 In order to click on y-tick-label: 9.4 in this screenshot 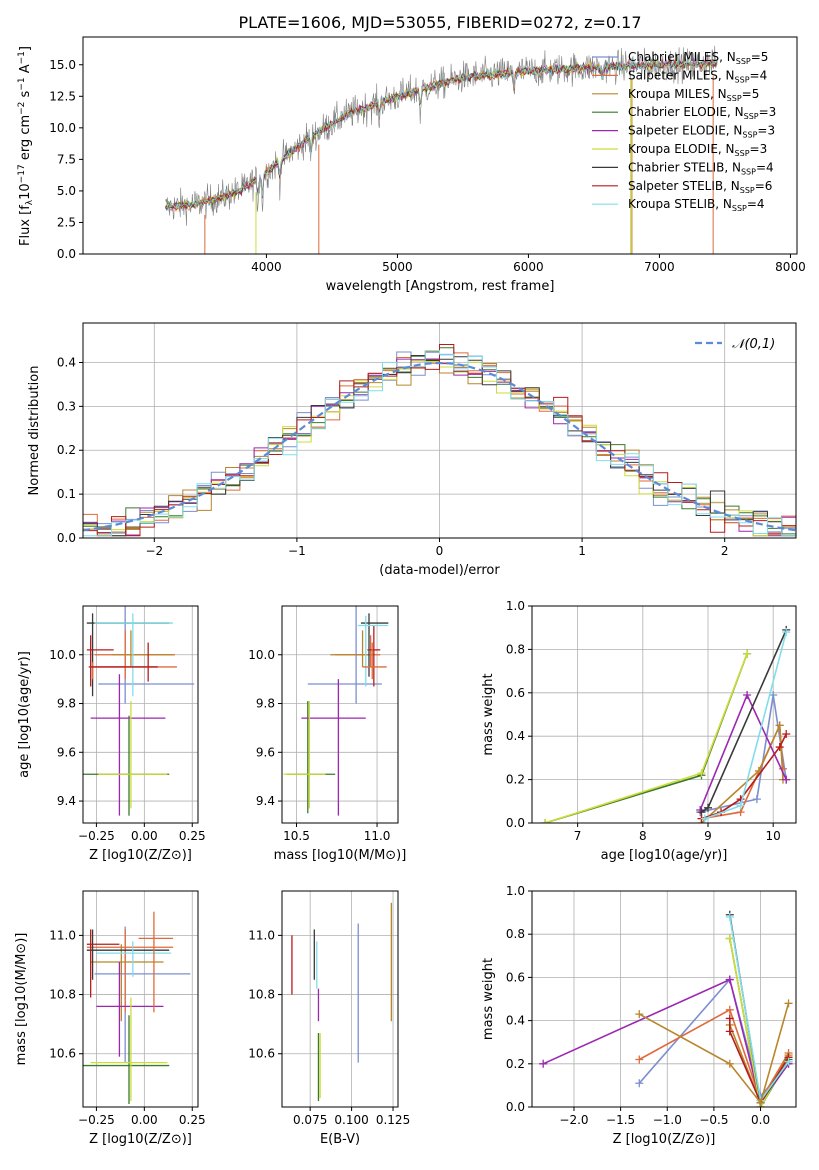, I will do `click(66, 801)`.